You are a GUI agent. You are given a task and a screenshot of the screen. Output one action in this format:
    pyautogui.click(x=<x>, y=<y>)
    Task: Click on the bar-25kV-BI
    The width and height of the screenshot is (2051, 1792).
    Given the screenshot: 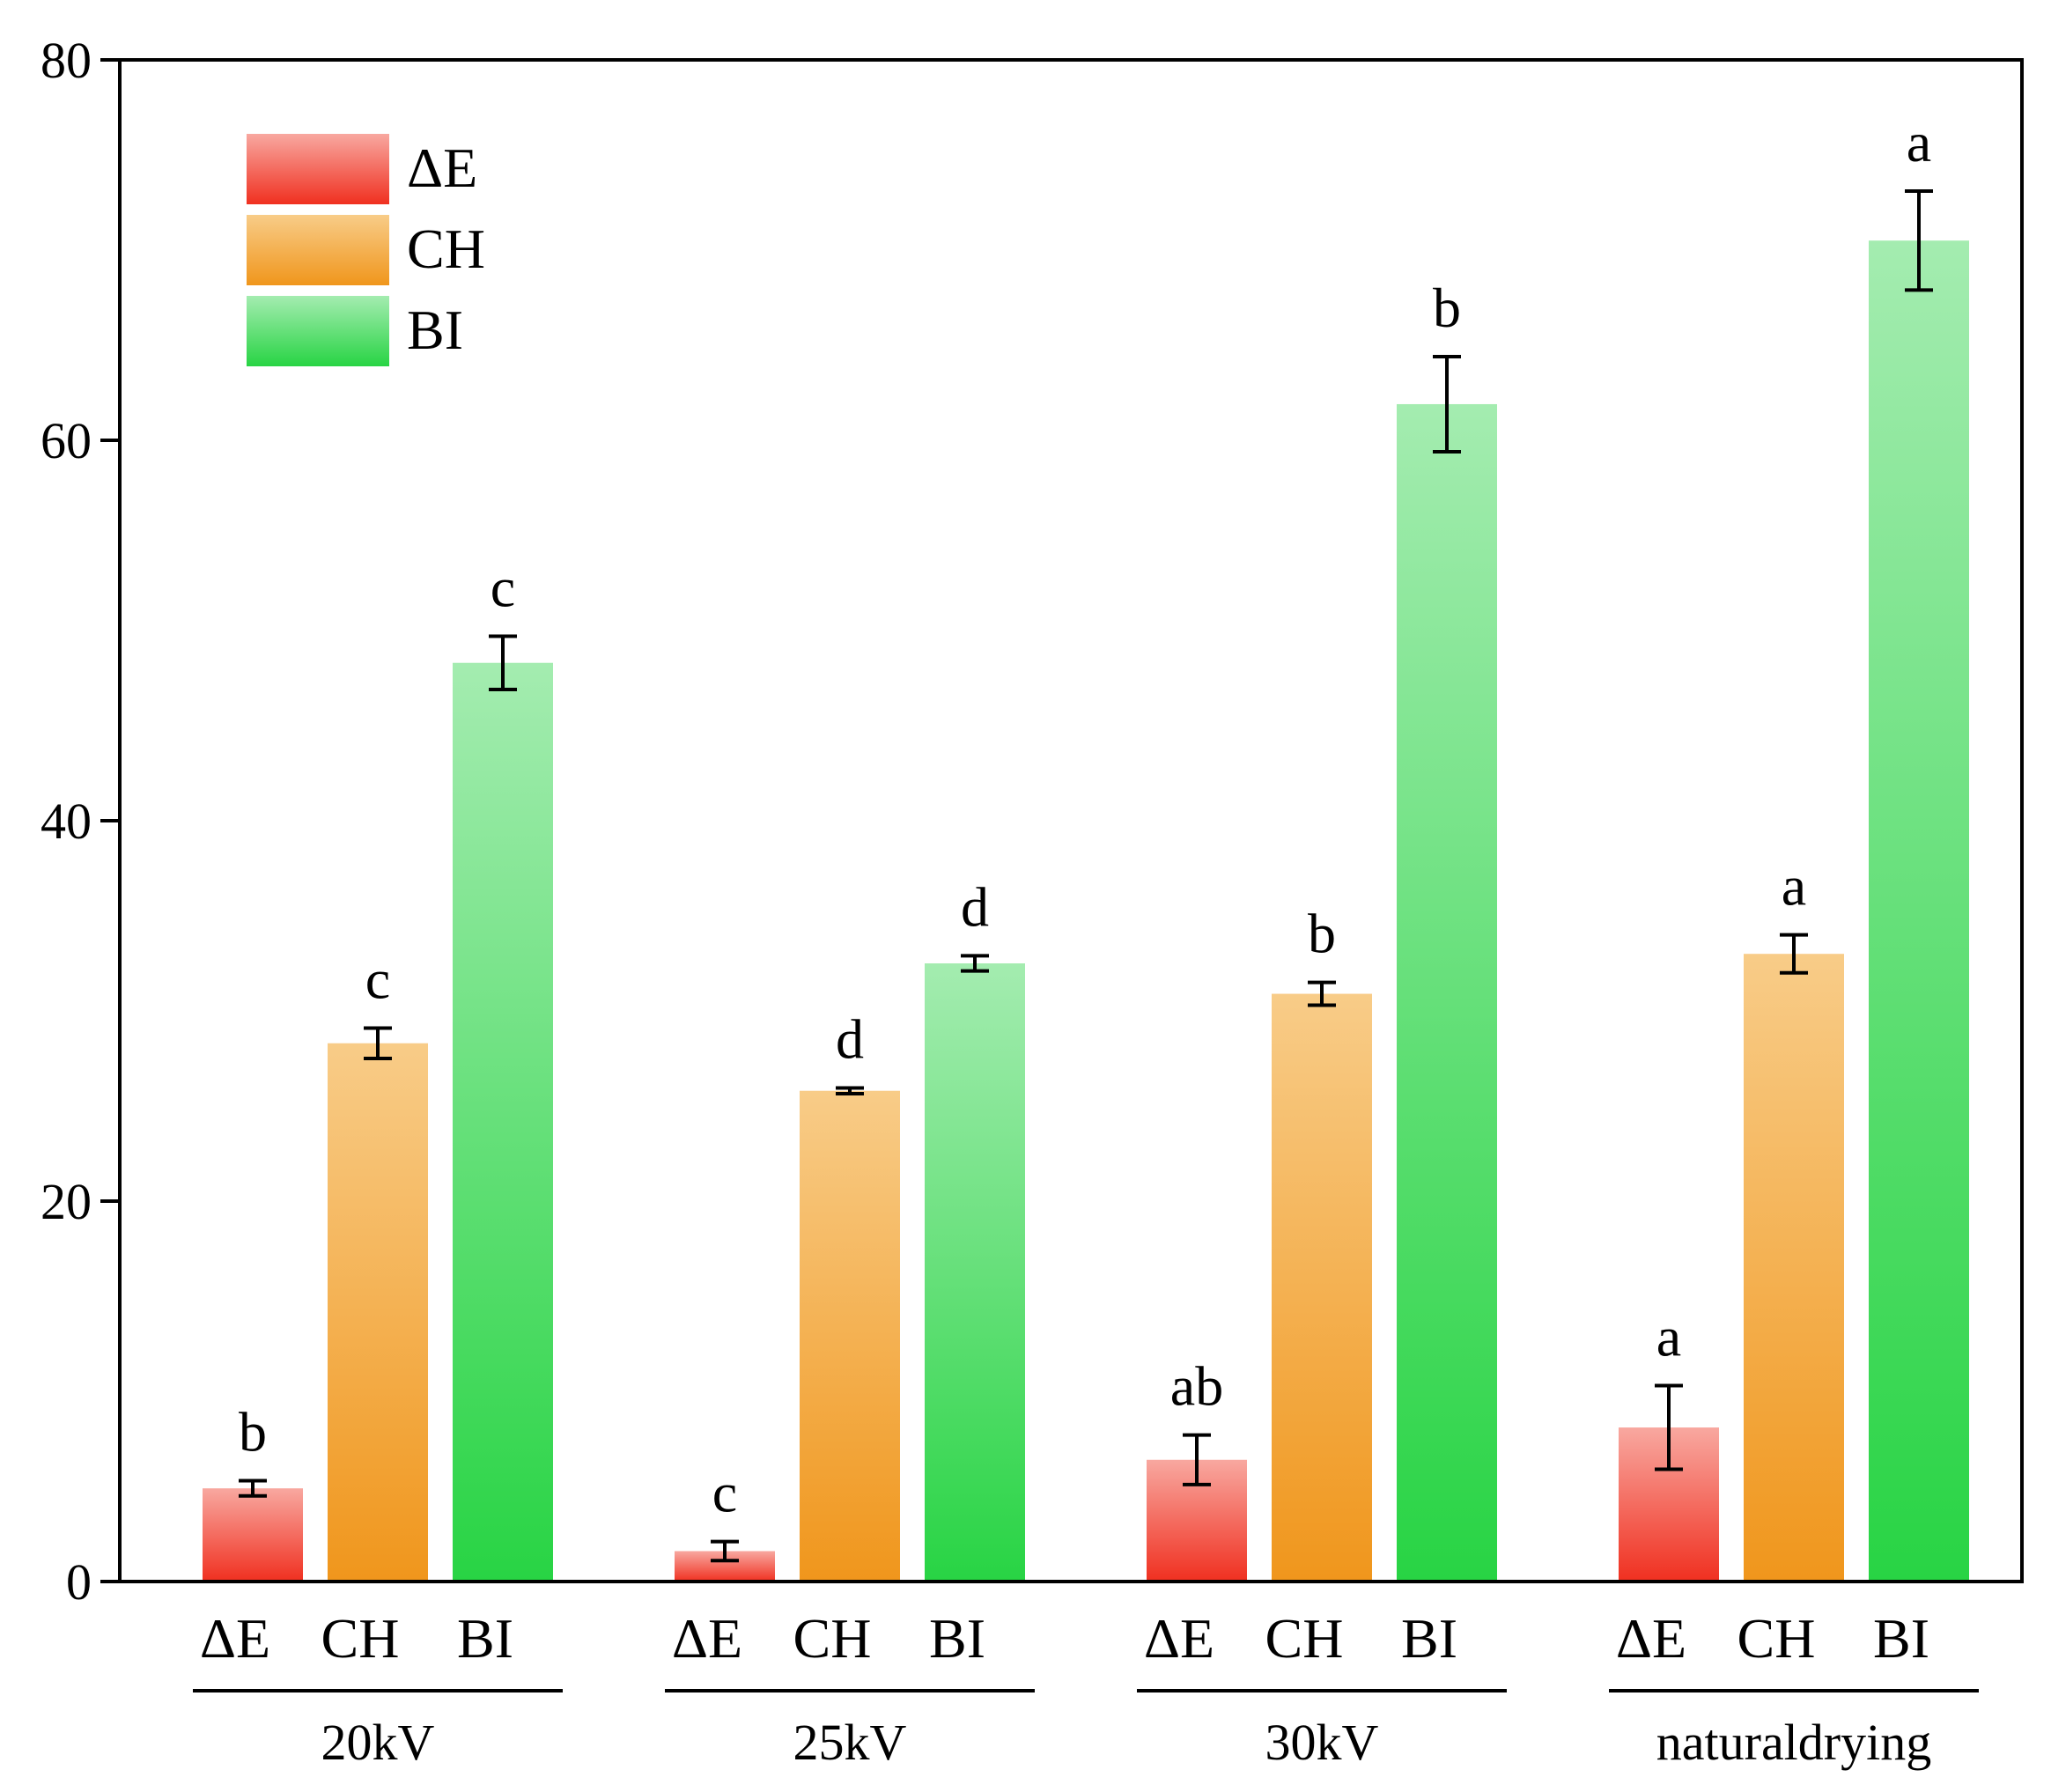 What is the action you would take?
    pyautogui.click(x=975, y=1272)
    